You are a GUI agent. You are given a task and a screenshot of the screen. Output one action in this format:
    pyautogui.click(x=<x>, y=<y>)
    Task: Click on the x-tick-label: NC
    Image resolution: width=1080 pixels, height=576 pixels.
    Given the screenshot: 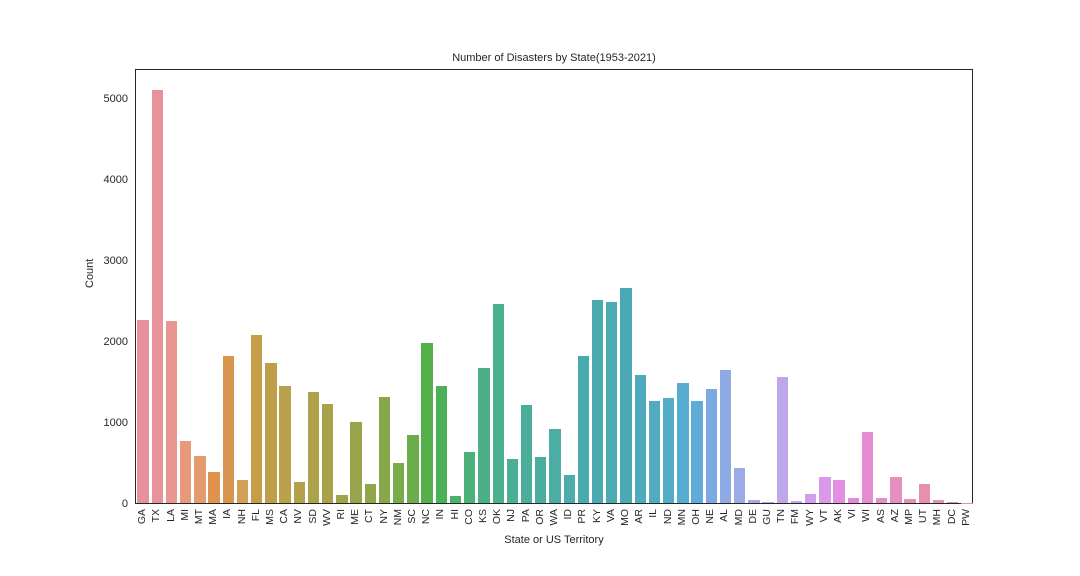 What is the action you would take?
    pyautogui.click(x=426, y=517)
    